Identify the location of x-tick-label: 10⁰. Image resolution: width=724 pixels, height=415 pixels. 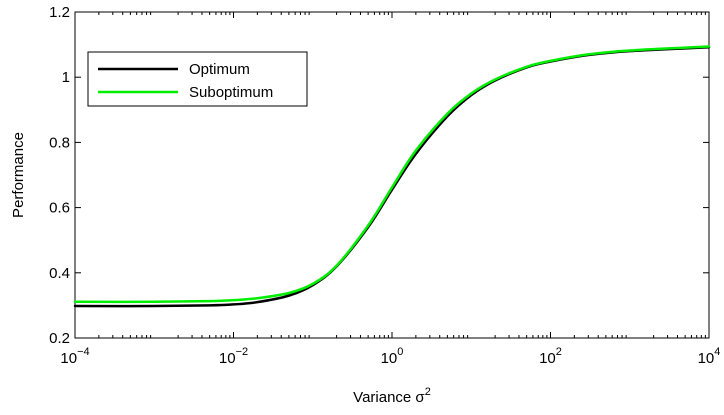
(392, 356).